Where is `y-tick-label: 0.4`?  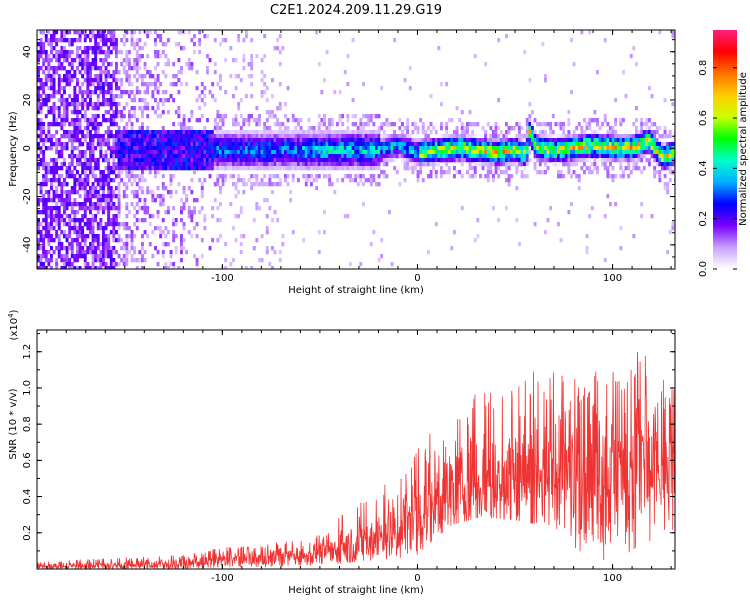
y-tick-label: 0.4 is located at coordinates (27, 497).